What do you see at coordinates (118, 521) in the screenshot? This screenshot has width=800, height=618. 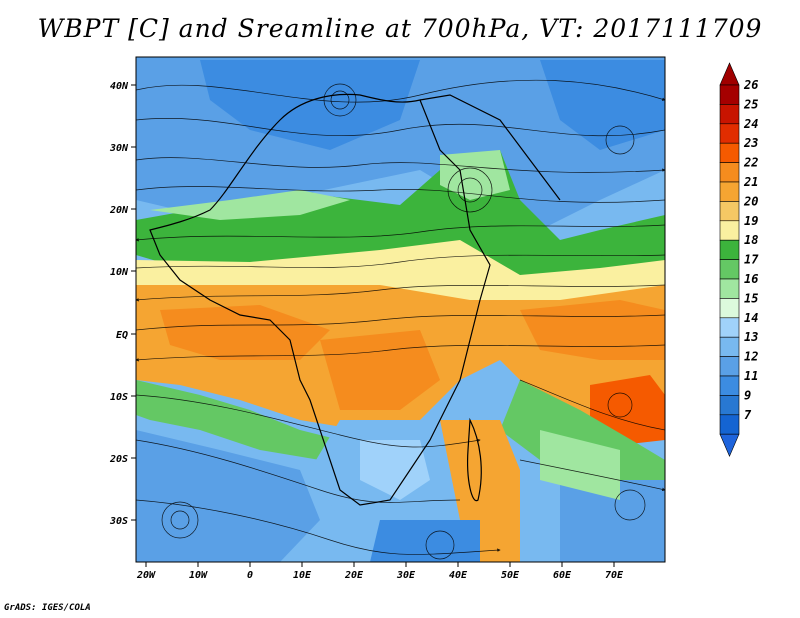 I see `lat-label-30s: 30S` at bounding box center [118, 521].